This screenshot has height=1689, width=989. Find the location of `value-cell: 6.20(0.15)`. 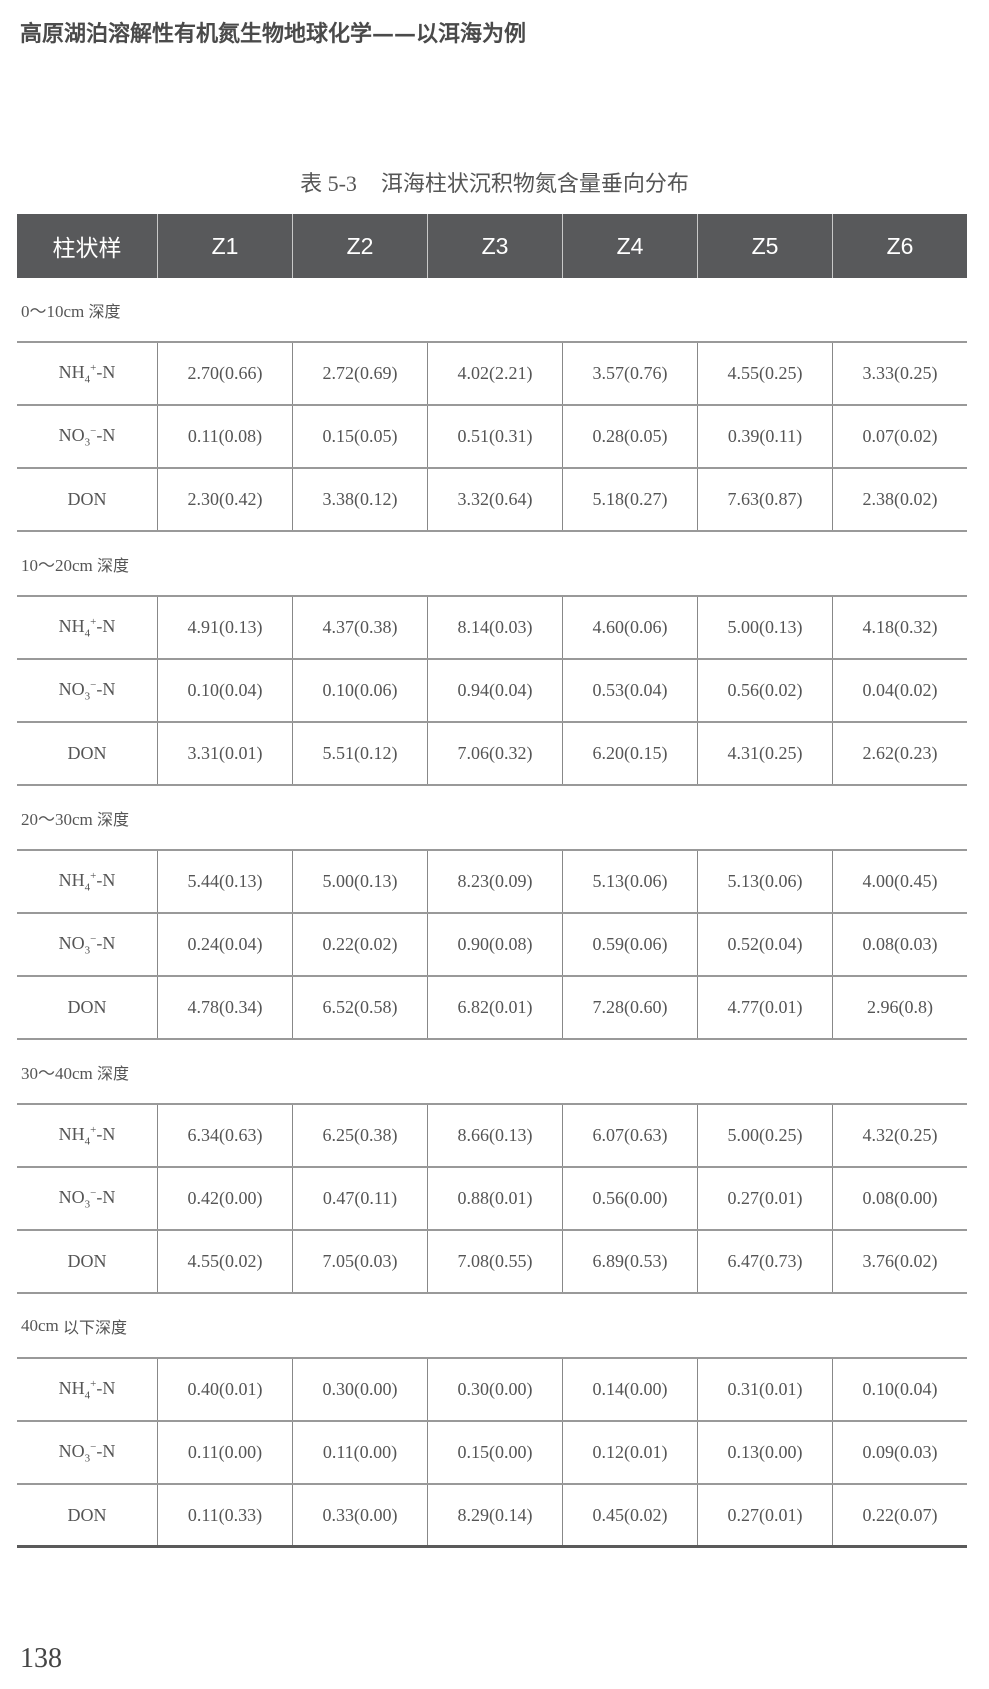

value-cell: 6.20(0.15) is located at coordinates (629, 753).